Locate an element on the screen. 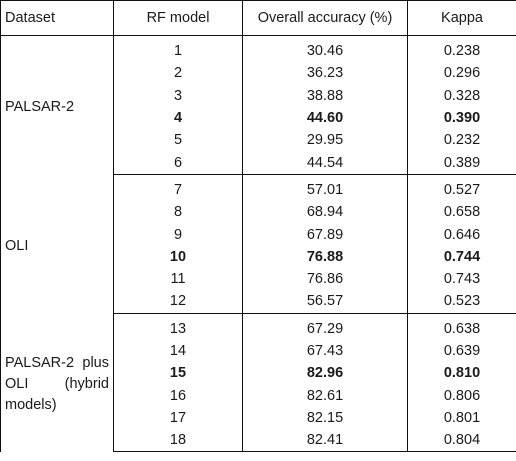  kappa-cell: 0.646 is located at coordinates (461, 234).